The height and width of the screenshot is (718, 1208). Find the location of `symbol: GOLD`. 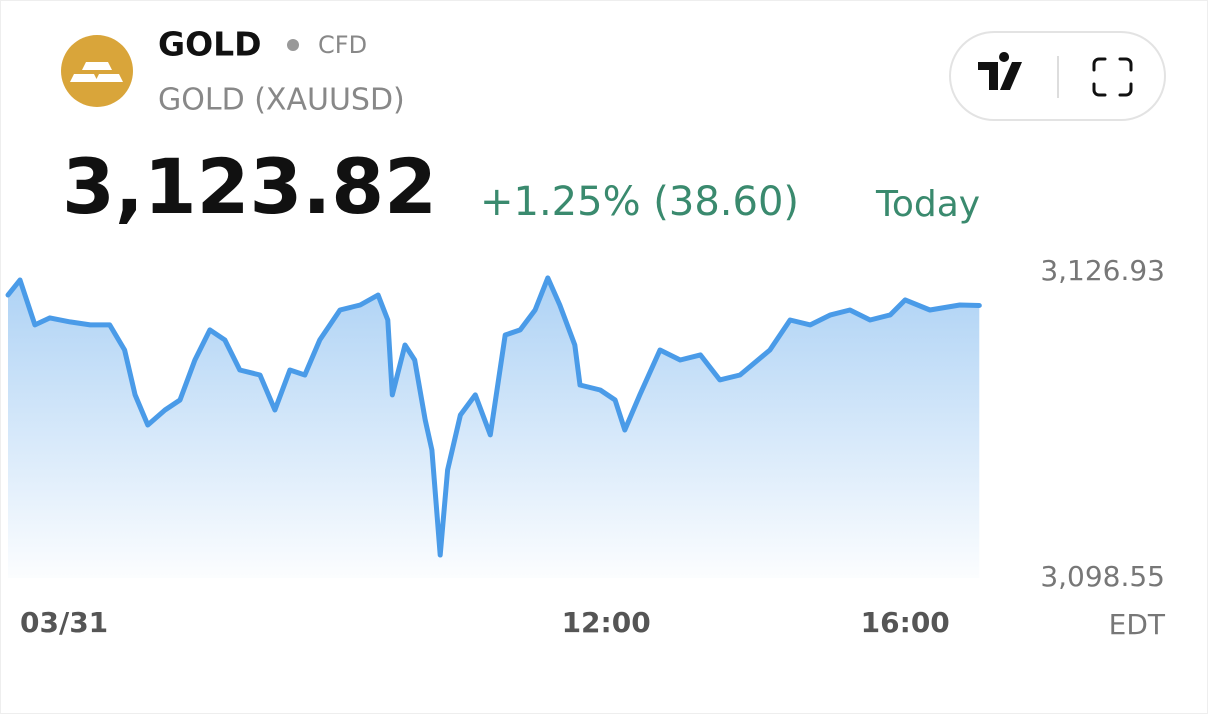

symbol: GOLD is located at coordinates (210, 44).